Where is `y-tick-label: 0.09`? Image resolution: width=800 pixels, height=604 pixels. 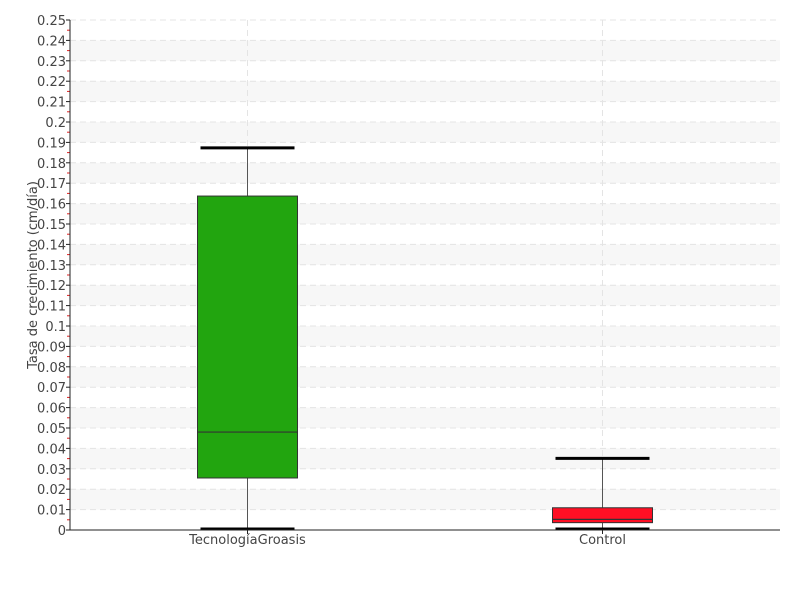
y-tick-label: 0.09 is located at coordinates (51, 347).